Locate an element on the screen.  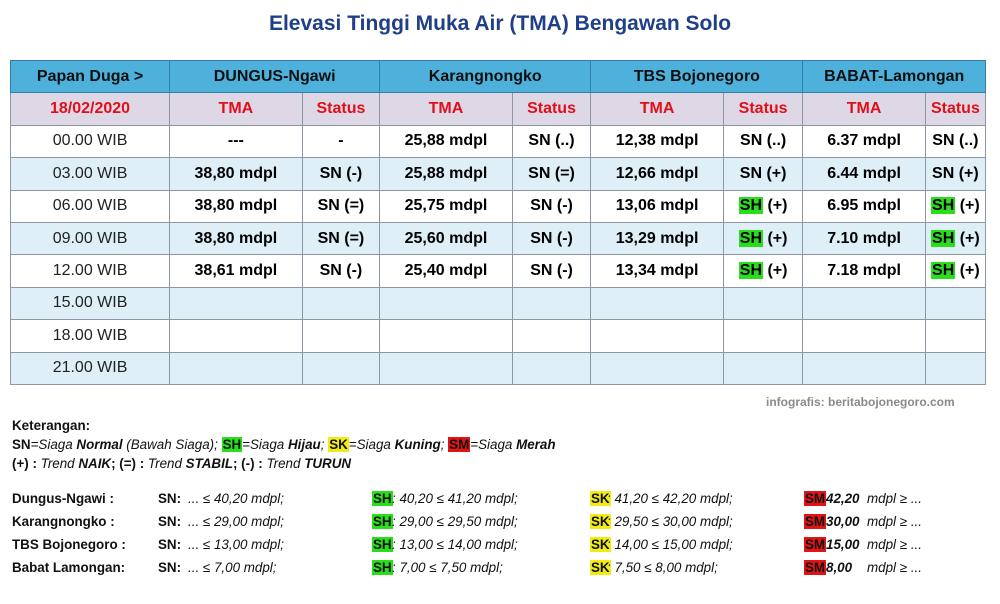
status-cell: - is located at coordinates (341, 141).